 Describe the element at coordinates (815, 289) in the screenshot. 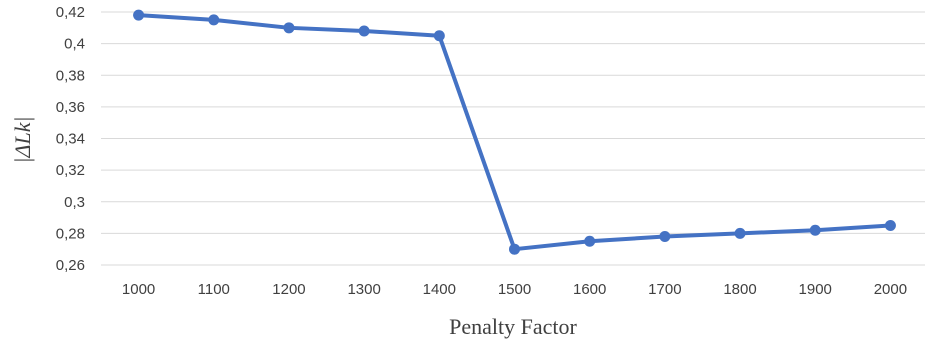

I see `x-tick-label: 1900` at that location.